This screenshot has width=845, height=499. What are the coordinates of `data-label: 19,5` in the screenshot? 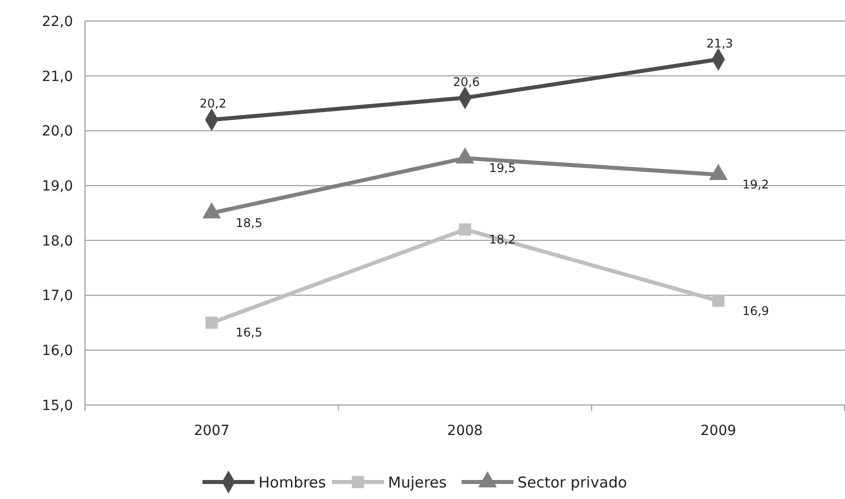 It's located at (502, 168).